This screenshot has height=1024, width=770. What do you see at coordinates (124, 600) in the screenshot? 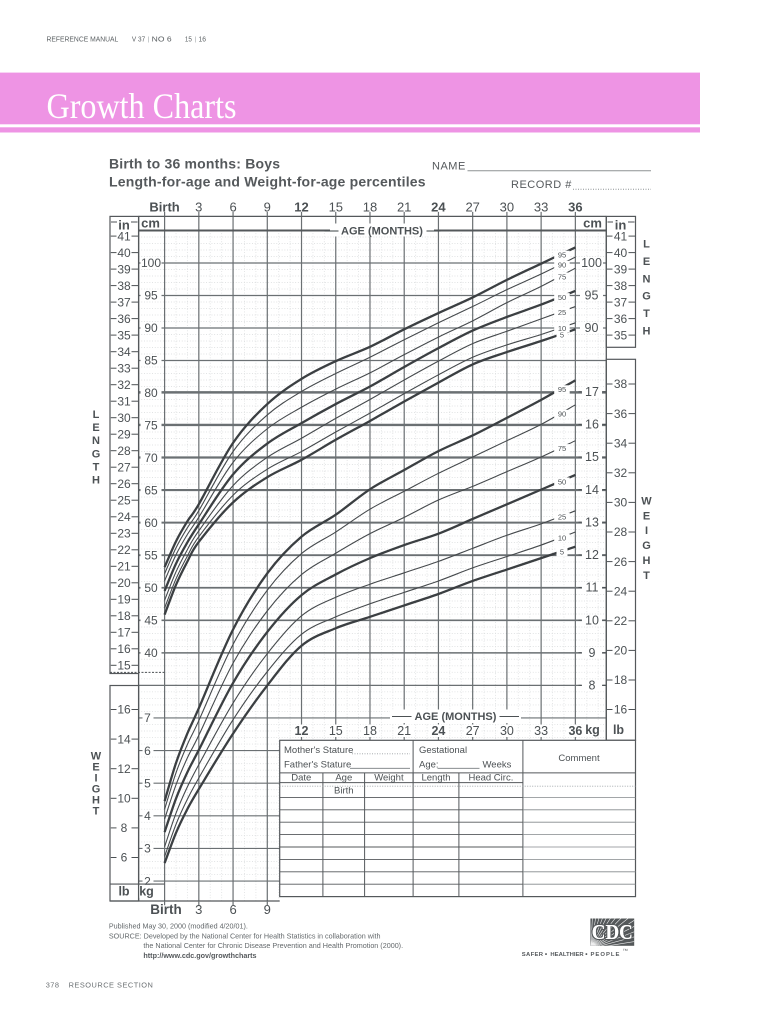
I see `svg-text: 19` at bounding box center [124, 600].